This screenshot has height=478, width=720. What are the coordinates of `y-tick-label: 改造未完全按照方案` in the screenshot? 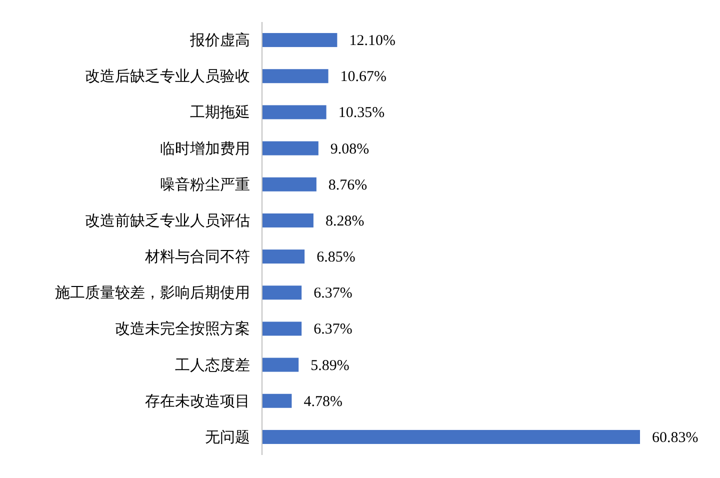 It's located at (182, 329).